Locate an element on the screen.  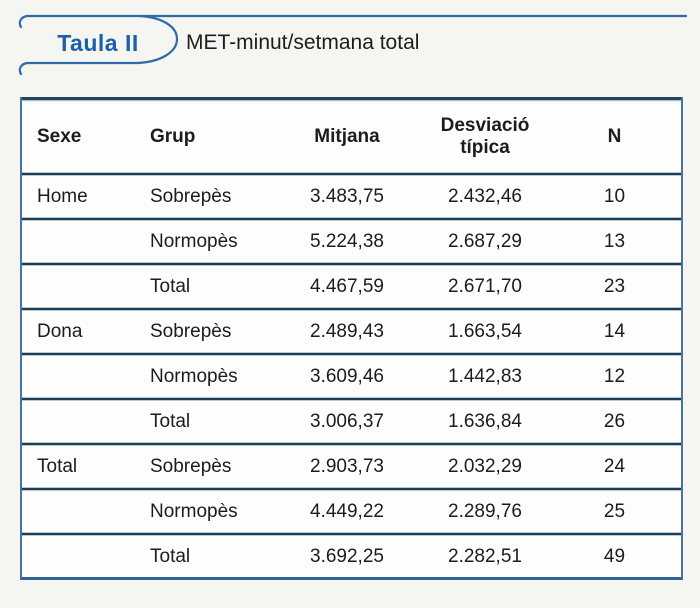
column-header-sexe: Sexe is located at coordinates (59, 136).